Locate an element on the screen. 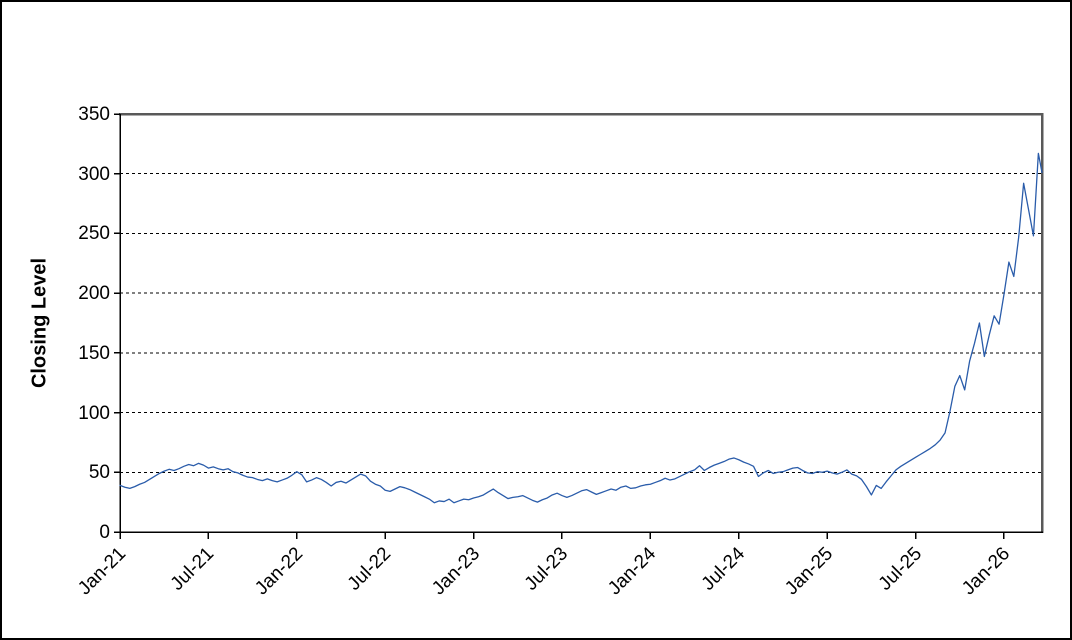 This screenshot has height=640, width=1072. y-tick-label: 100 is located at coordinates (94, 413).